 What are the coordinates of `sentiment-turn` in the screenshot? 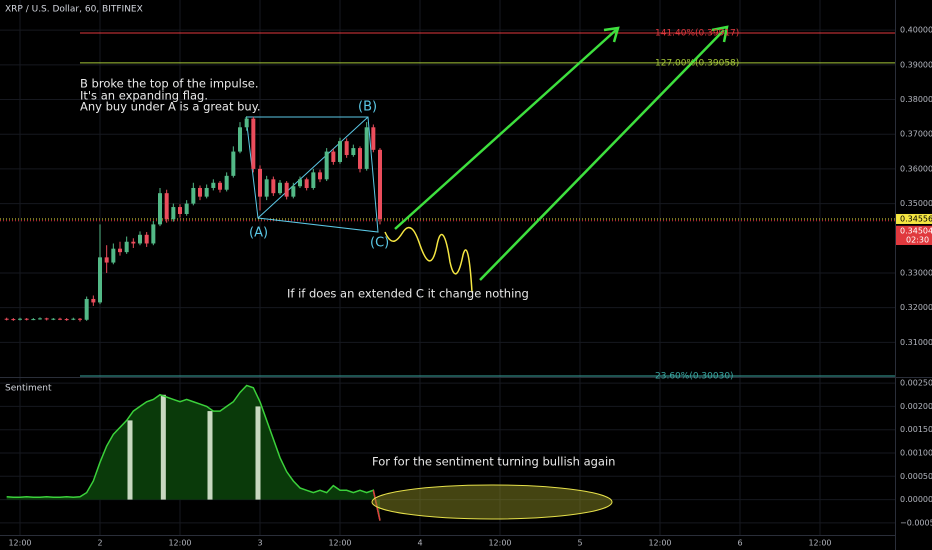 It's located at (376, 505).